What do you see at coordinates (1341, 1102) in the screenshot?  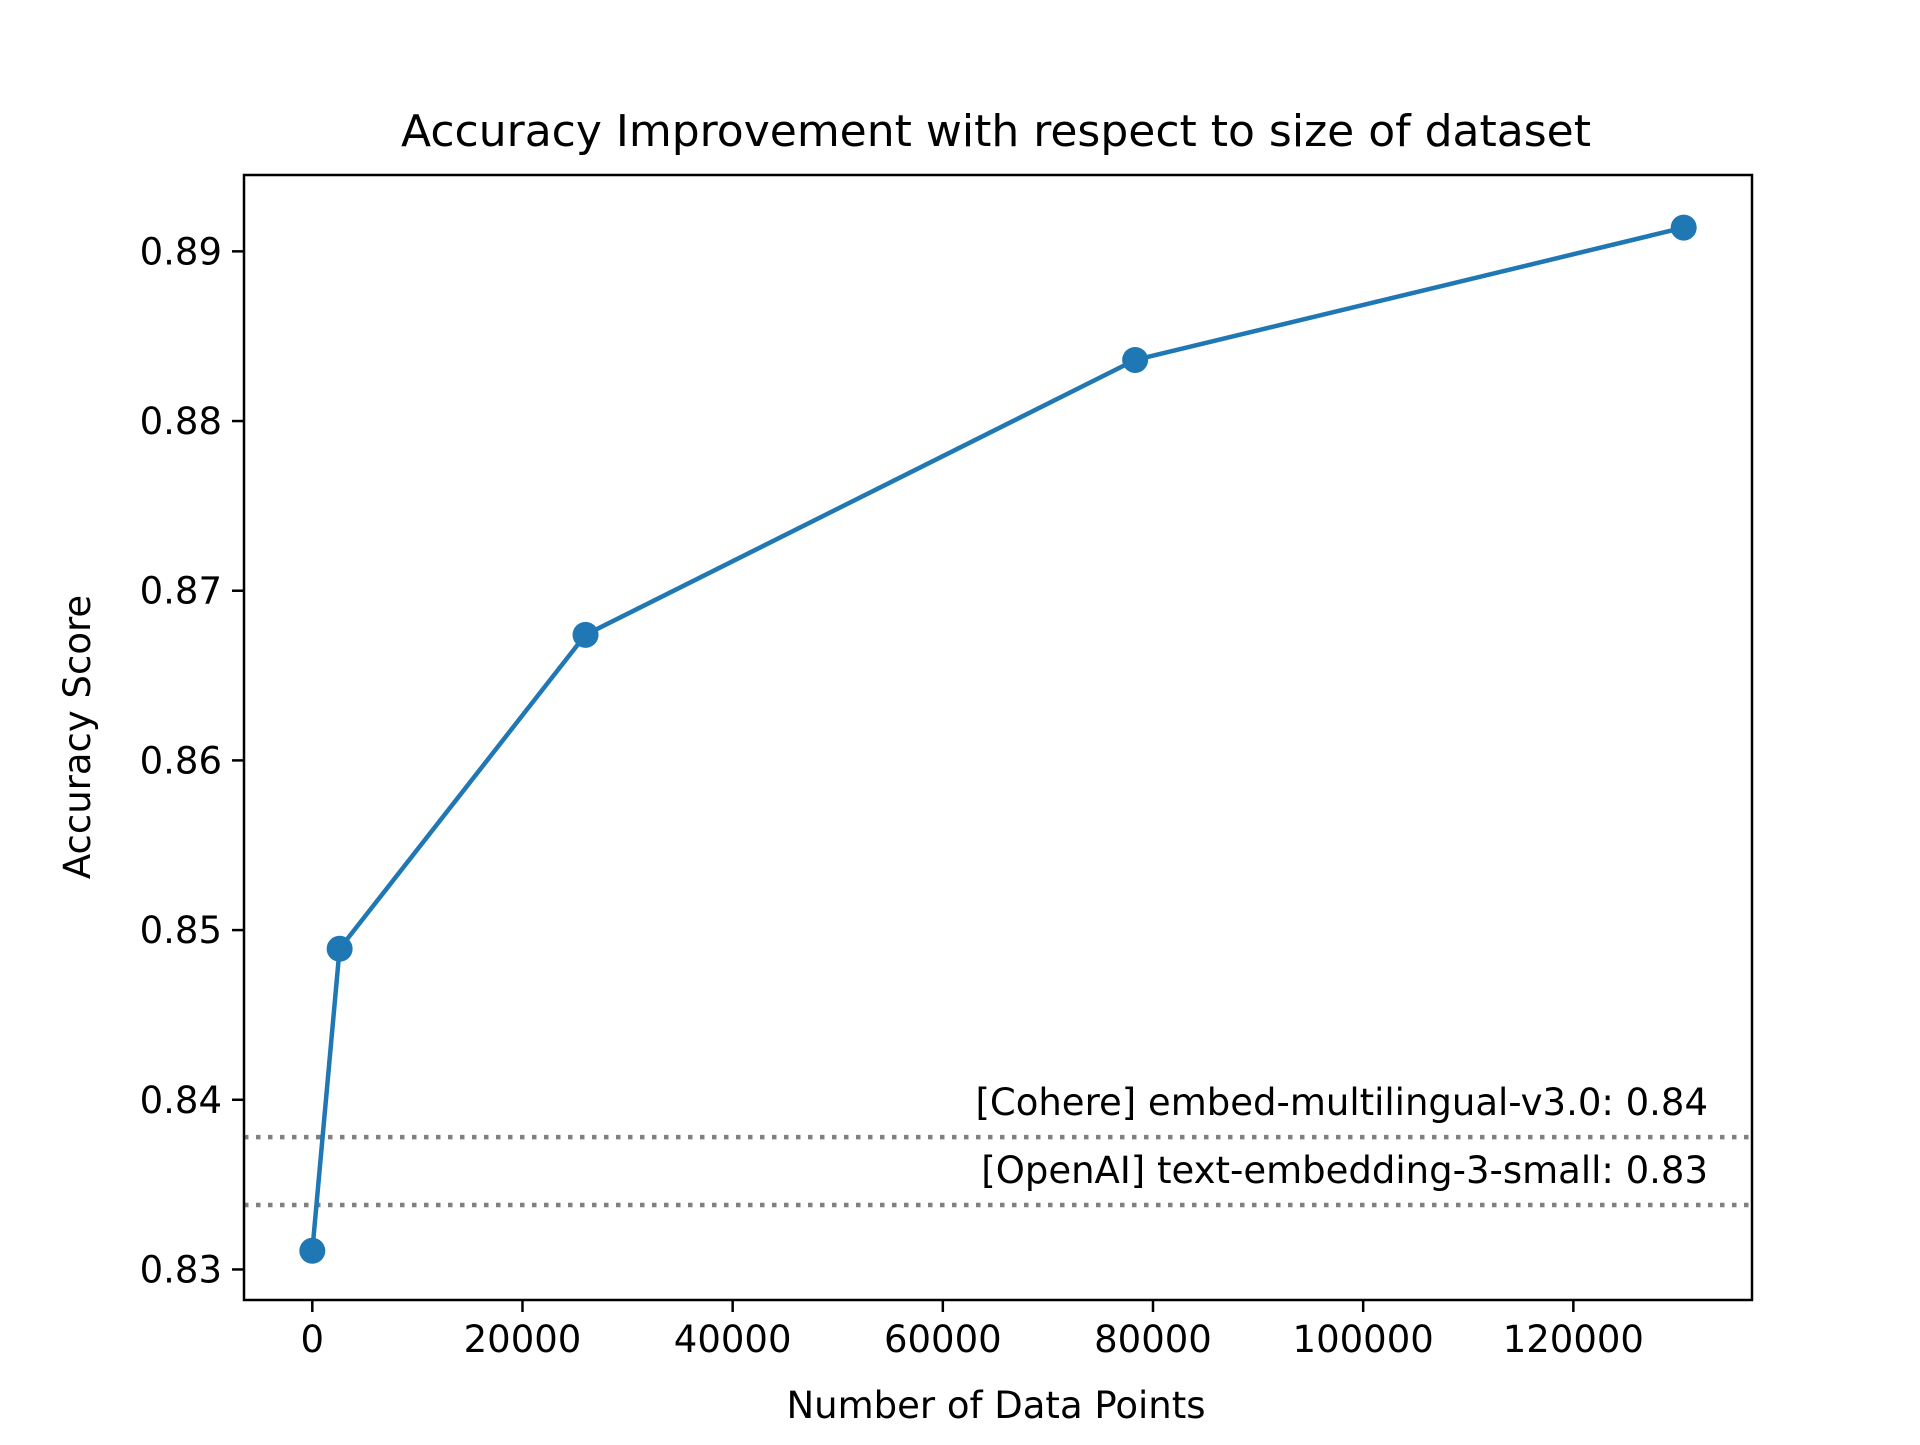 I see `reference-line-label: [Cohere] embed-multilingual-v3.0: 0.84` at bounding box center [1341, 1102].